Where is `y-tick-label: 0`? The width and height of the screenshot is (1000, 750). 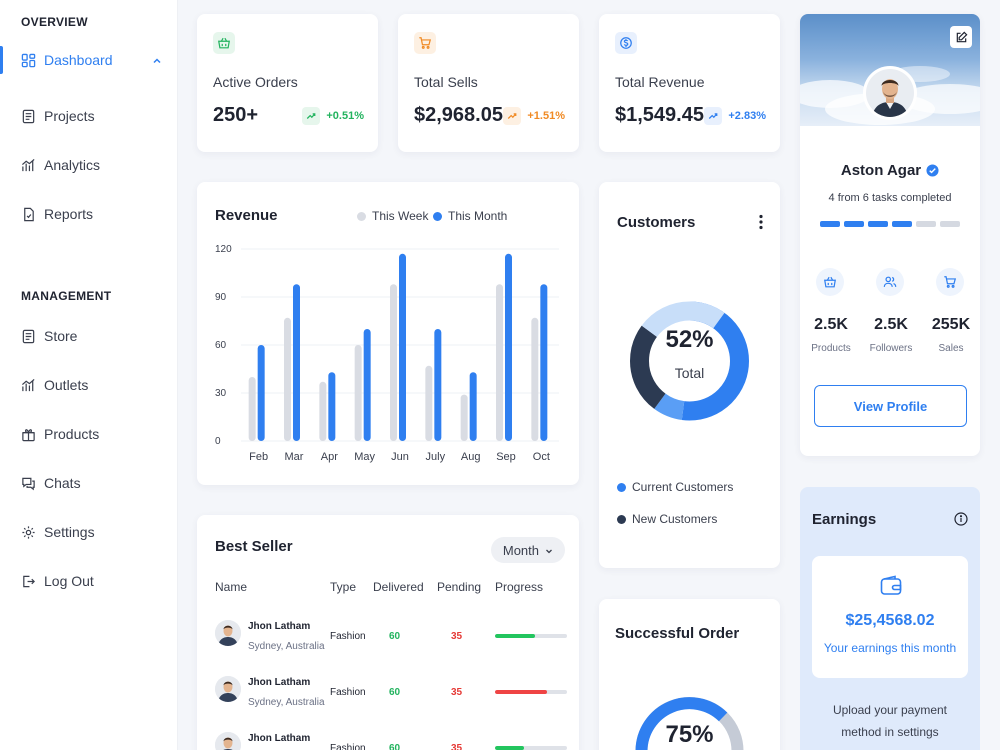
y-tick-label: 0 is located at coordinates (218, 441).